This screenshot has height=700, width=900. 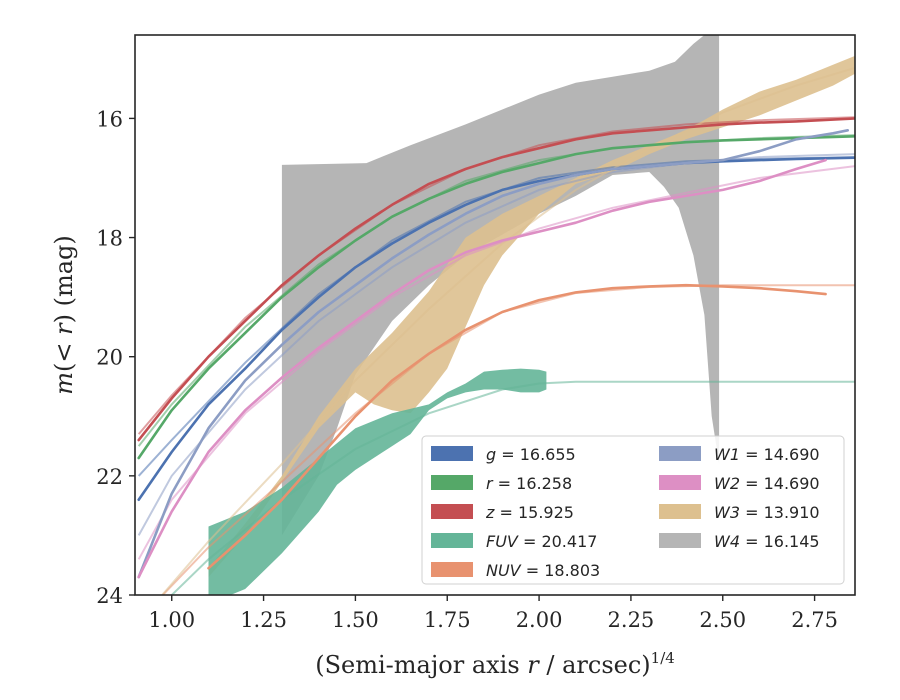 I want to click on y-tick-label: 20, so click(x=109, y=358).